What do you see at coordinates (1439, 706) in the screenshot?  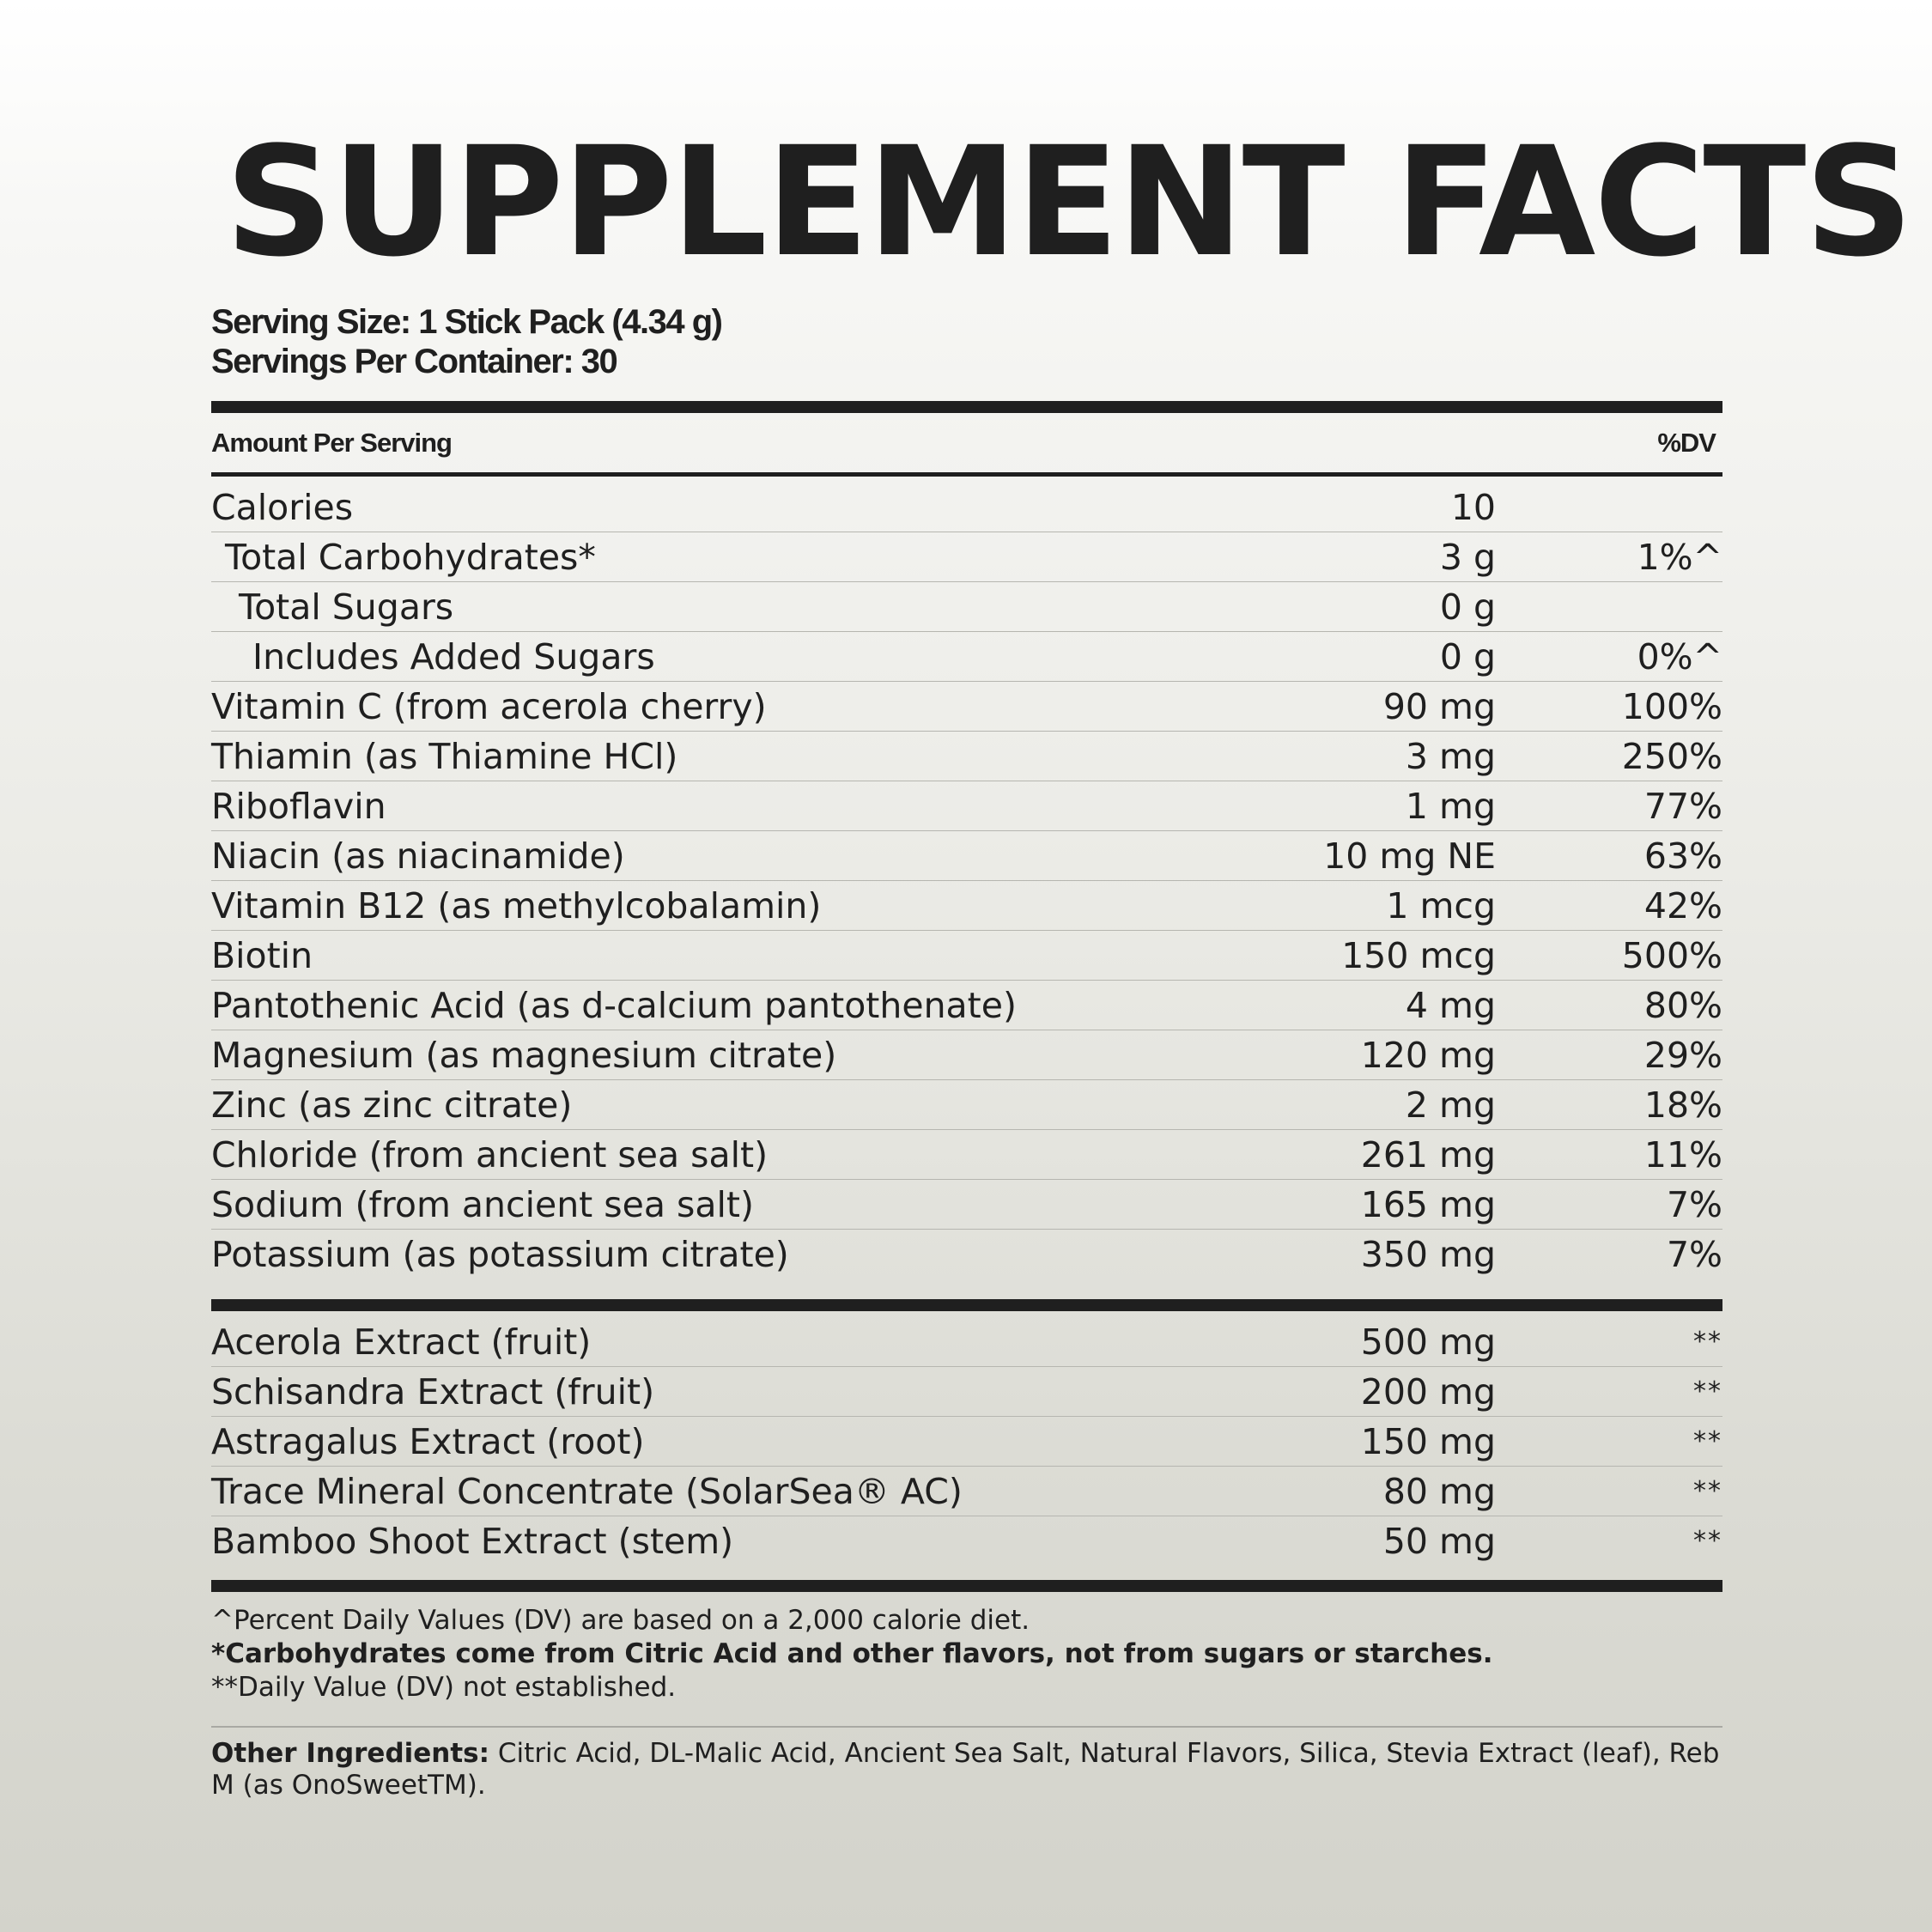 I see `item-amount: 90 mg` at bounding box center [1439, 706].